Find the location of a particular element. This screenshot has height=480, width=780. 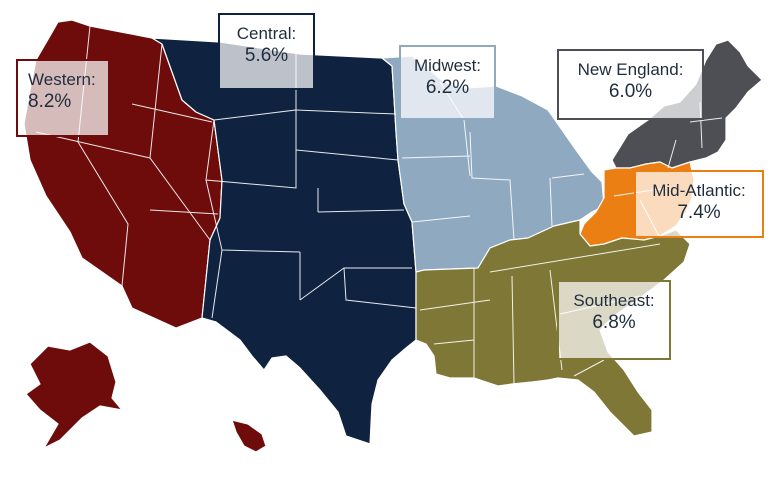

region-value: 6.2% is located at coordinates (447, 87).